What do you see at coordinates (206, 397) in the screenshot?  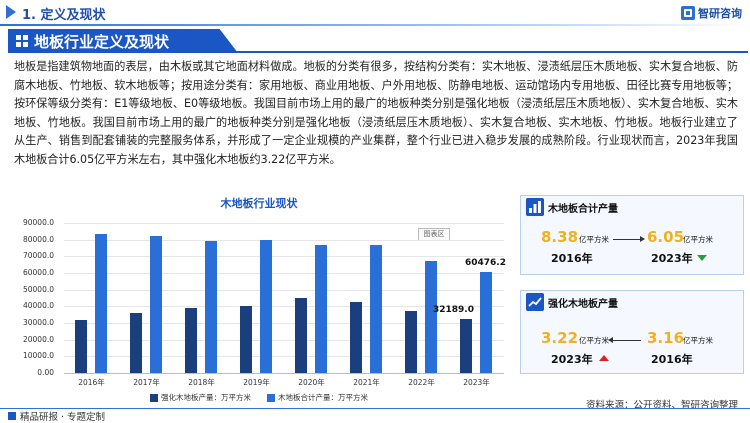 I see `legend-label-laminate: 强化木地板产量：万平方米` at bounding box center [206, 397].